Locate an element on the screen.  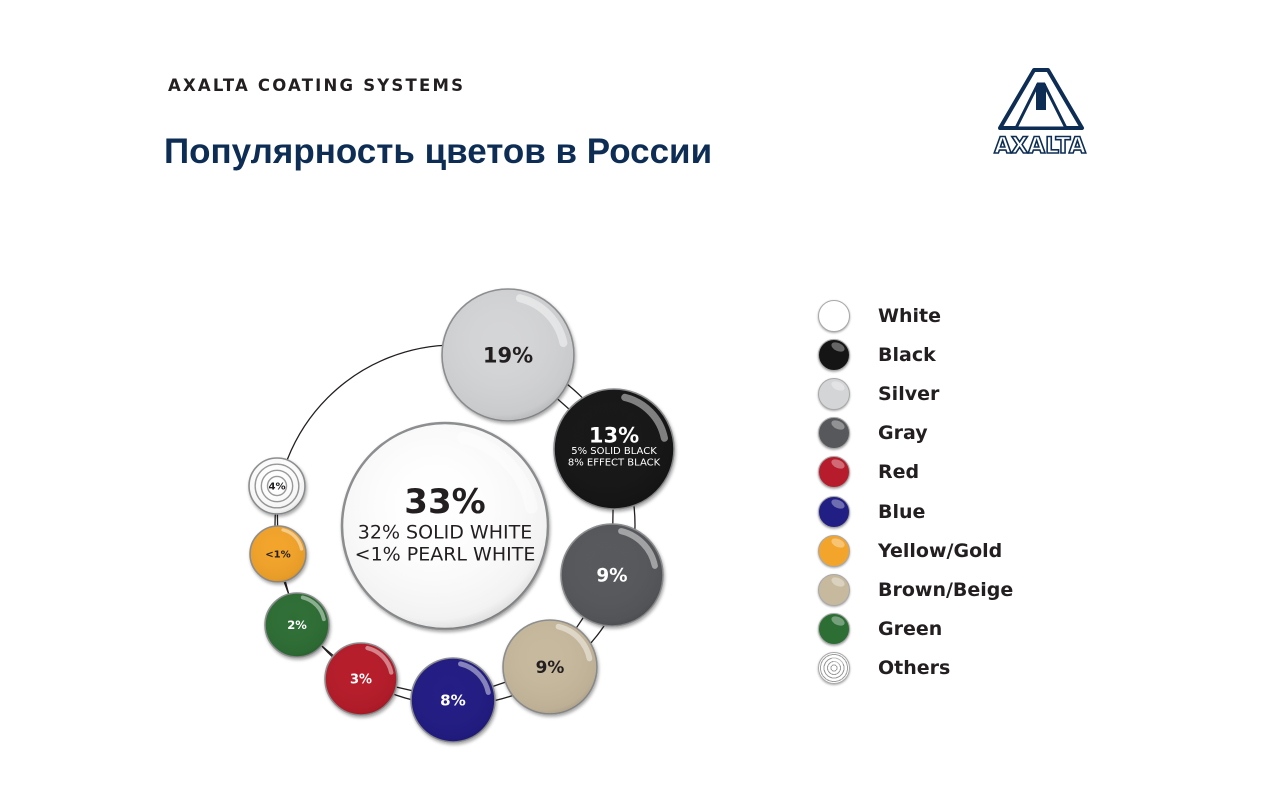
legend-item-yellow-gold: Yellow/Gold is located at coordinates (915, 550).